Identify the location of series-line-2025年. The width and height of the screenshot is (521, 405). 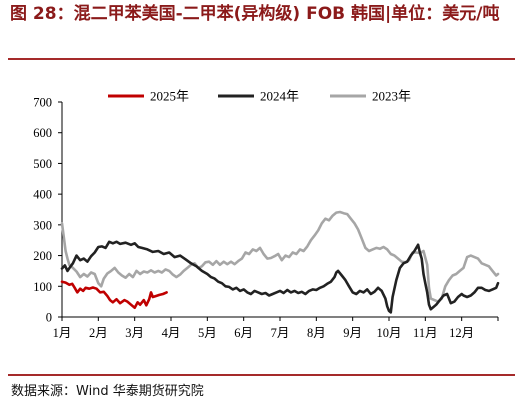
(114, 295).